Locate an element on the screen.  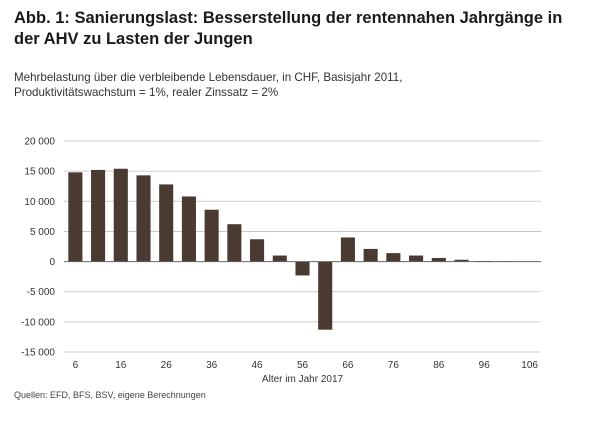
x-tick-label: 16 is located at coordinates (121, 365).